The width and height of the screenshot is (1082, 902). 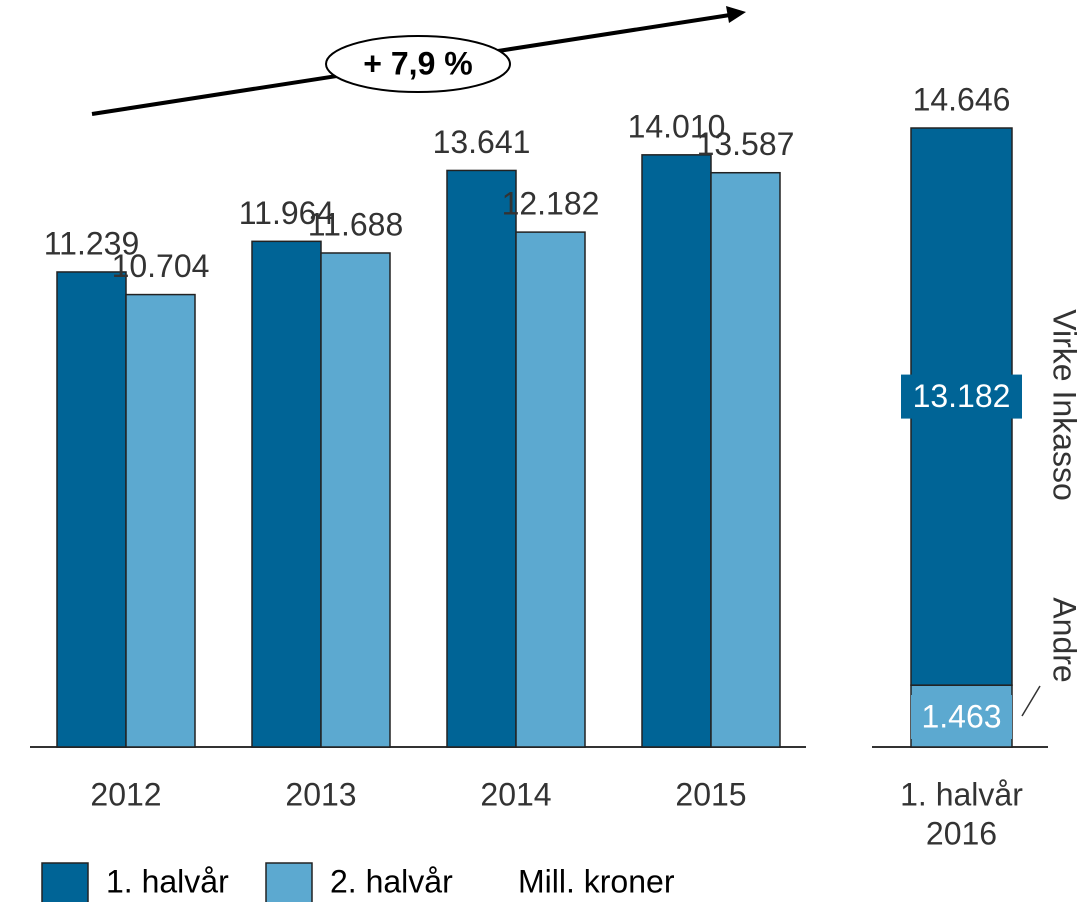 I want to click on segment-label: 1.463, so click(x=961, y=716).